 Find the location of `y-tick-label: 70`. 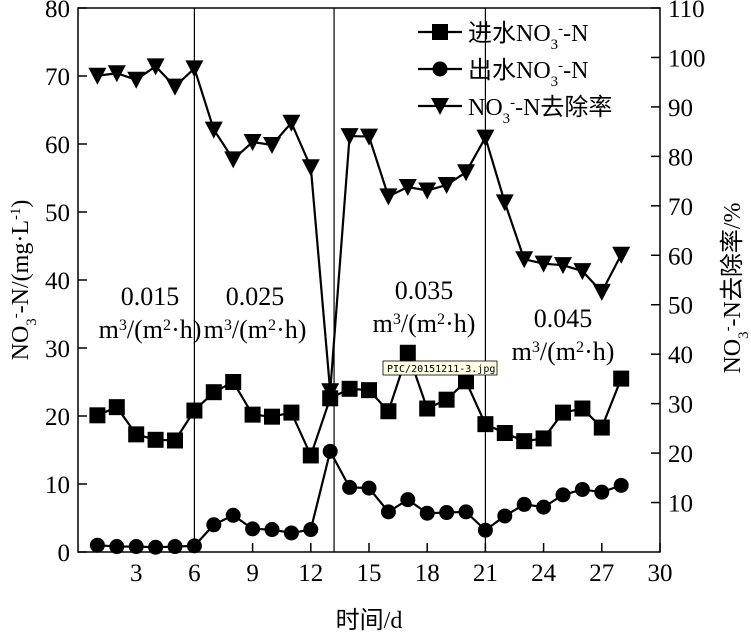

y-tick-label: 70 is located at coordinates (57, 77).